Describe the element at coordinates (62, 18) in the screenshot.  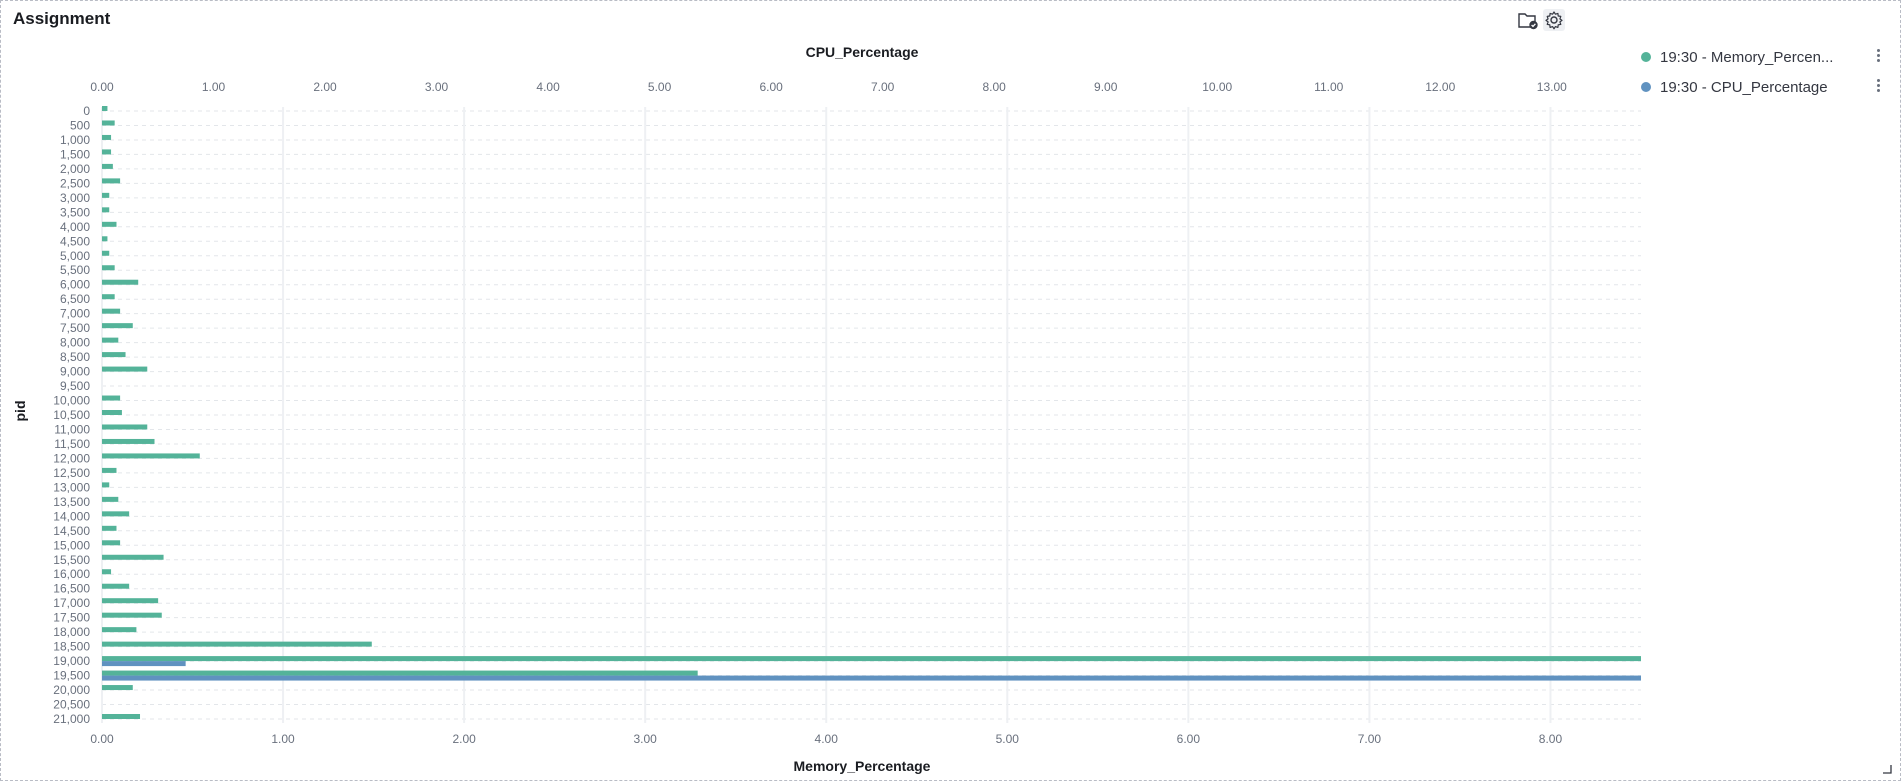
I see `panel-title: Assignment` at that location.